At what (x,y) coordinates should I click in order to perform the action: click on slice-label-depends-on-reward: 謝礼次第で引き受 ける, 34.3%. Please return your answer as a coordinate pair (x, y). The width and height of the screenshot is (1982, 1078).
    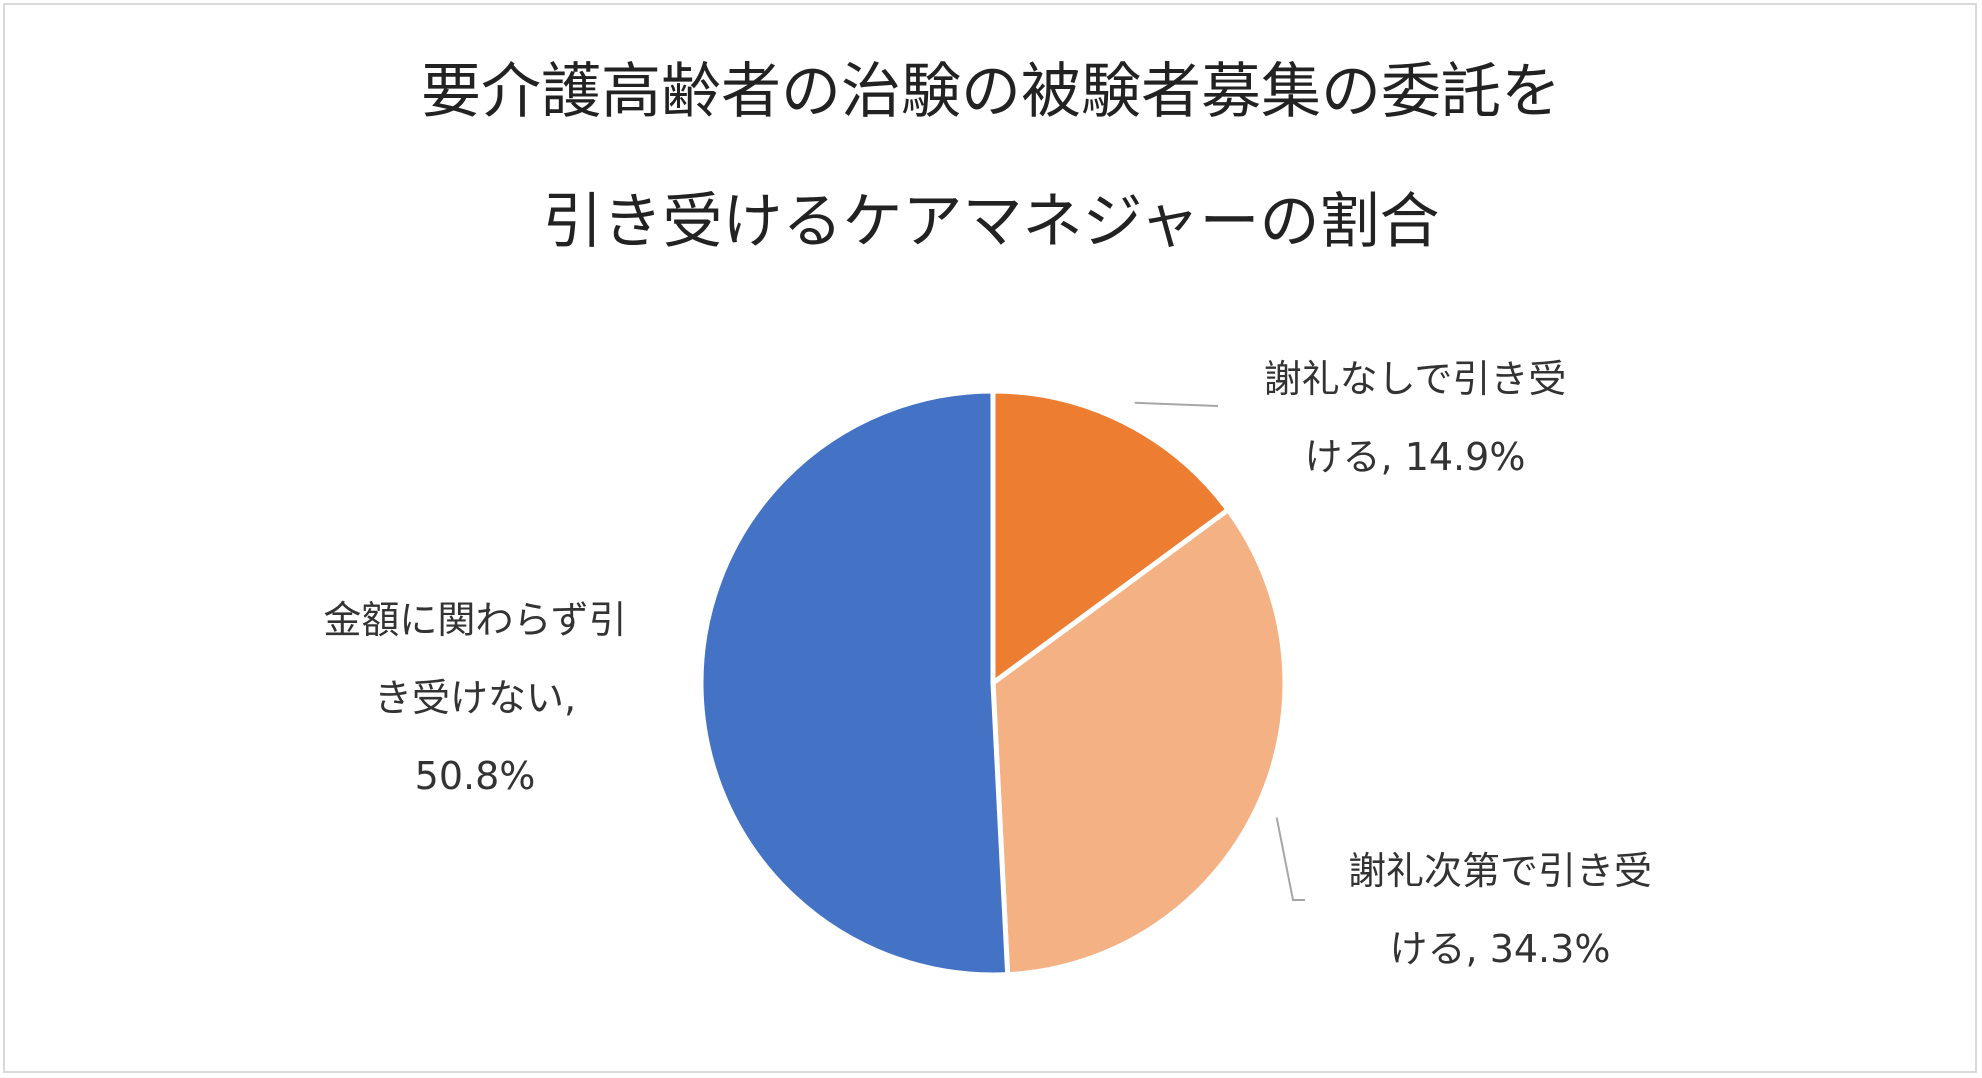
    Looking at the image, I should click on (1500, 910).